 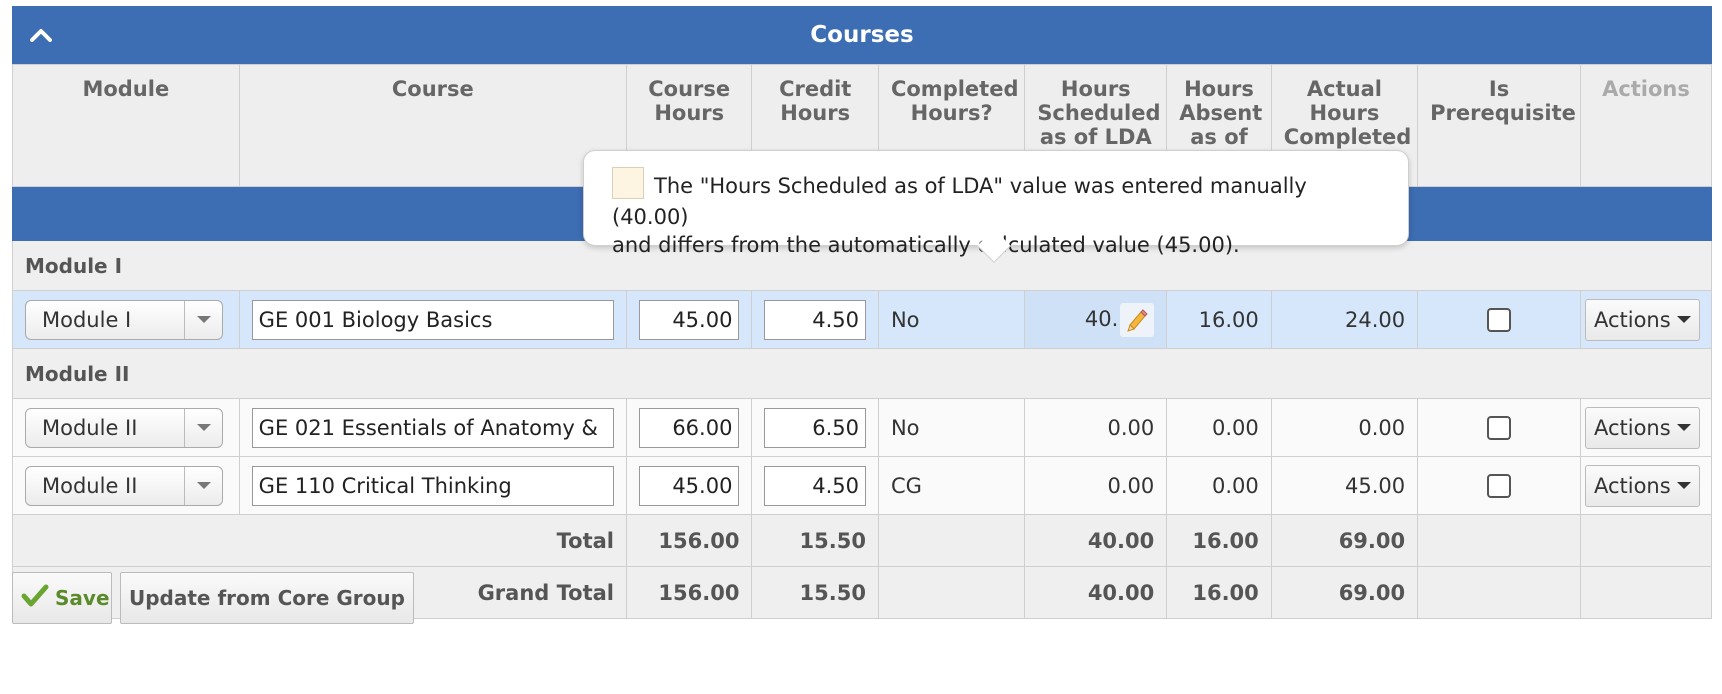 I want to click on footer-actions: Save Update from Core Group, so click(x=213, y=598).